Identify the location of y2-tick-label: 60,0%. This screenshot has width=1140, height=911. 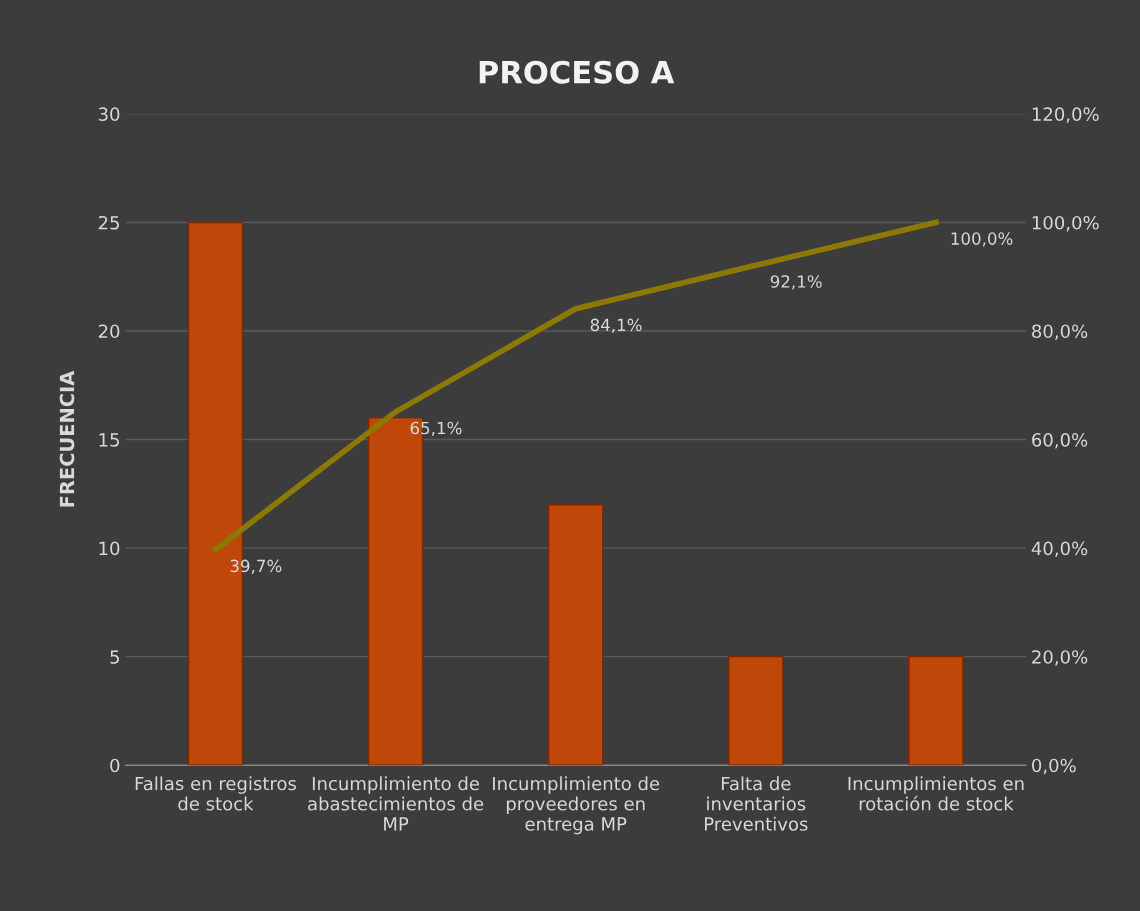
(1060, 441).